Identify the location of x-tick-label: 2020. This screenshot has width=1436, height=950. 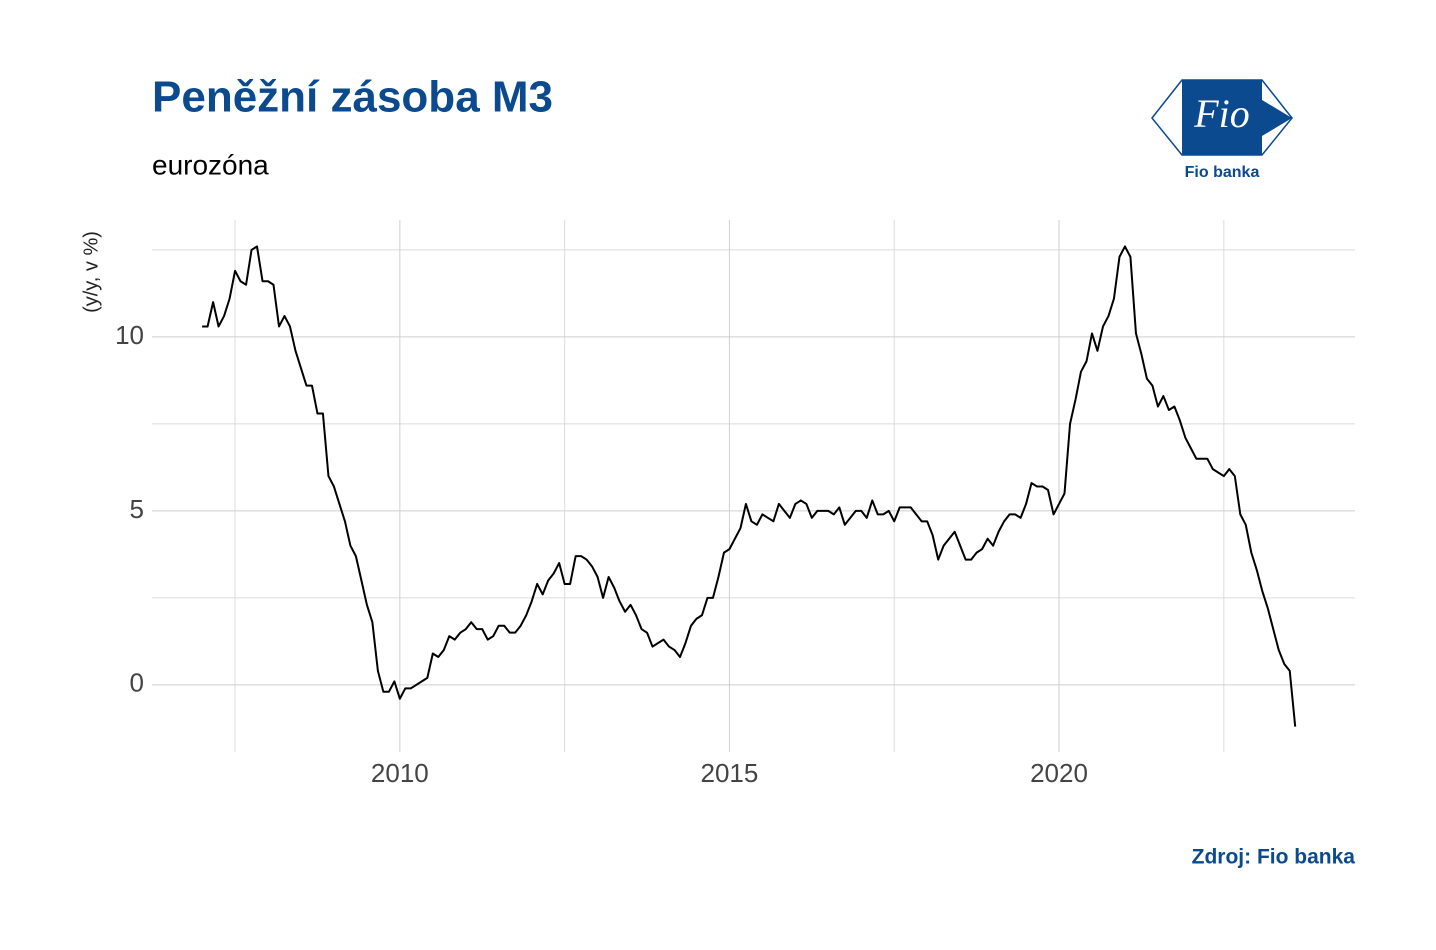
(1059, 773).